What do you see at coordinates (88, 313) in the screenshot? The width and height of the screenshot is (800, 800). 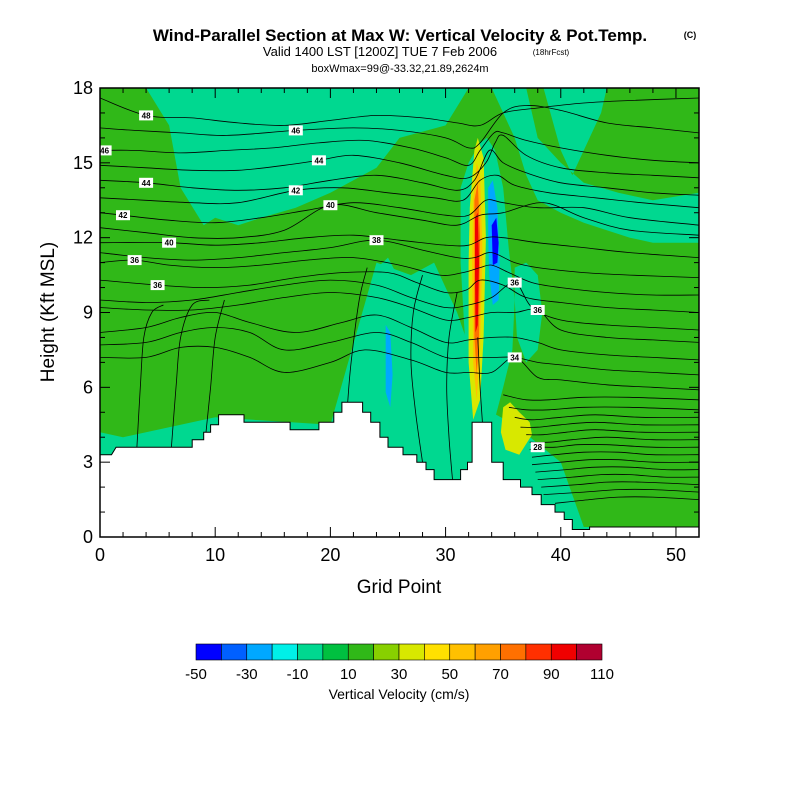 I see `y-tick-label: 9` at bounding box center [88, 313].